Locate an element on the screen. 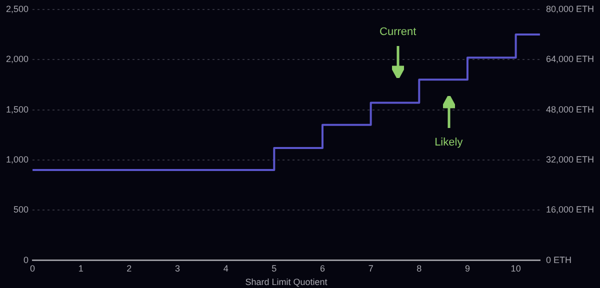 The width and height of the screenshot is (600, 288). x-tick-label: 6 is located at coordinates (322, 268).